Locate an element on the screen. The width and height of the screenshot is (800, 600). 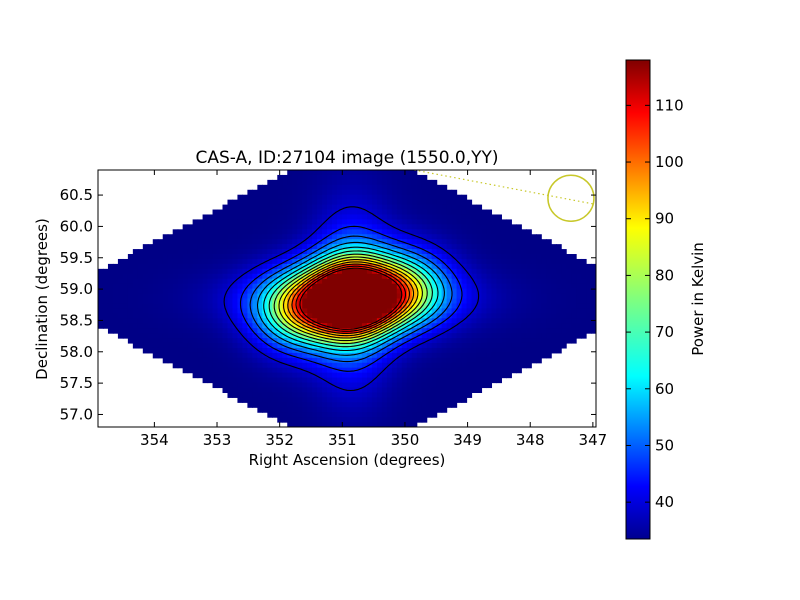
x-tick-label: 350 is located at coordinates (405, 440).